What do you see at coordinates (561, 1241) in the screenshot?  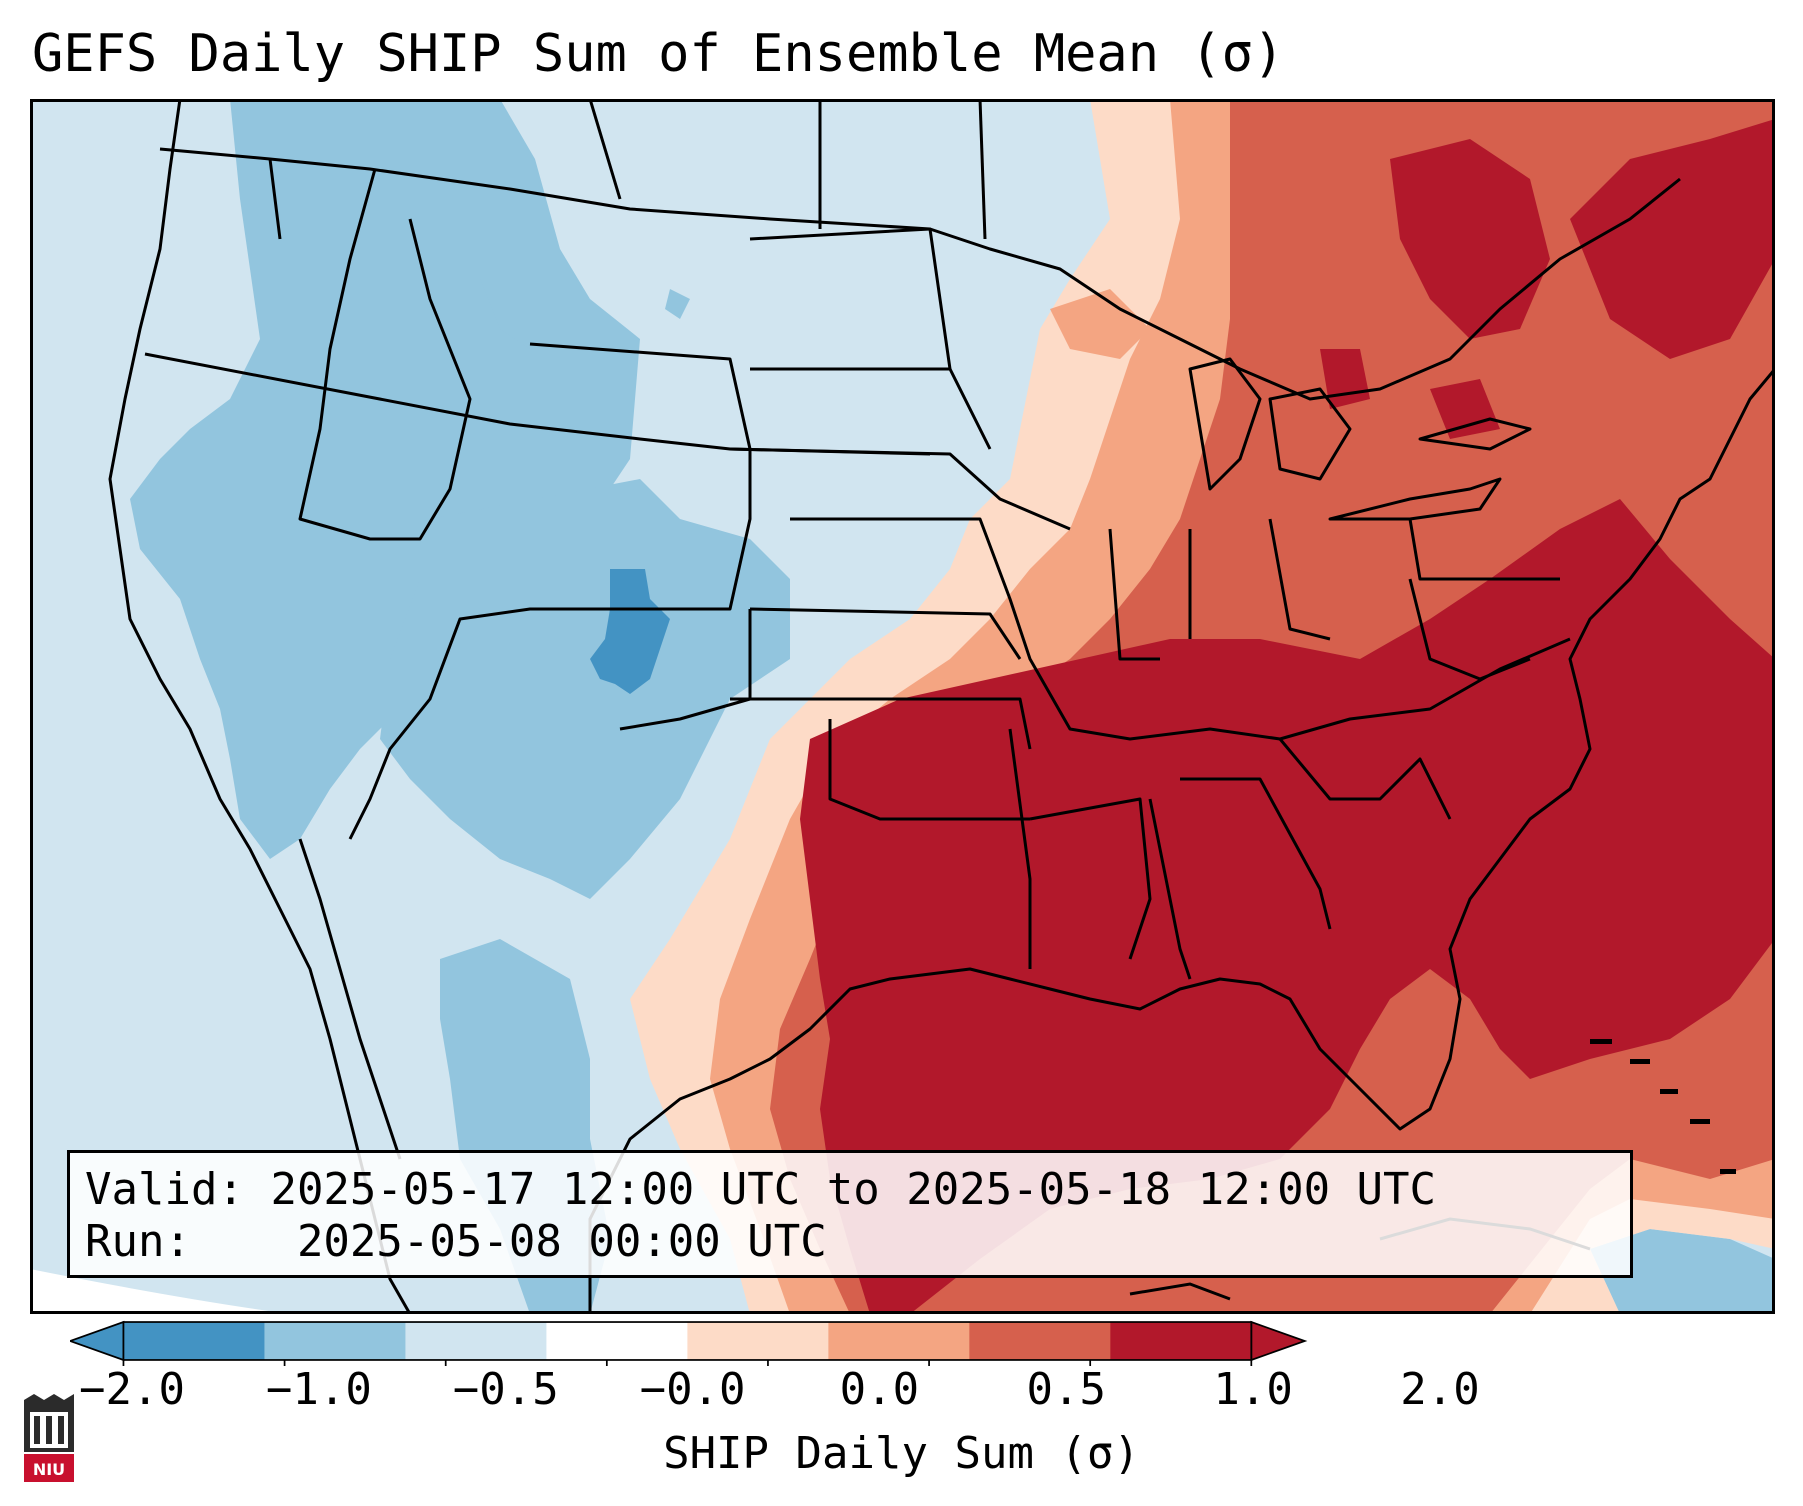 I see `run-value: 2025-05-08 00:00 UTC` at bounding box center [561, 1241].